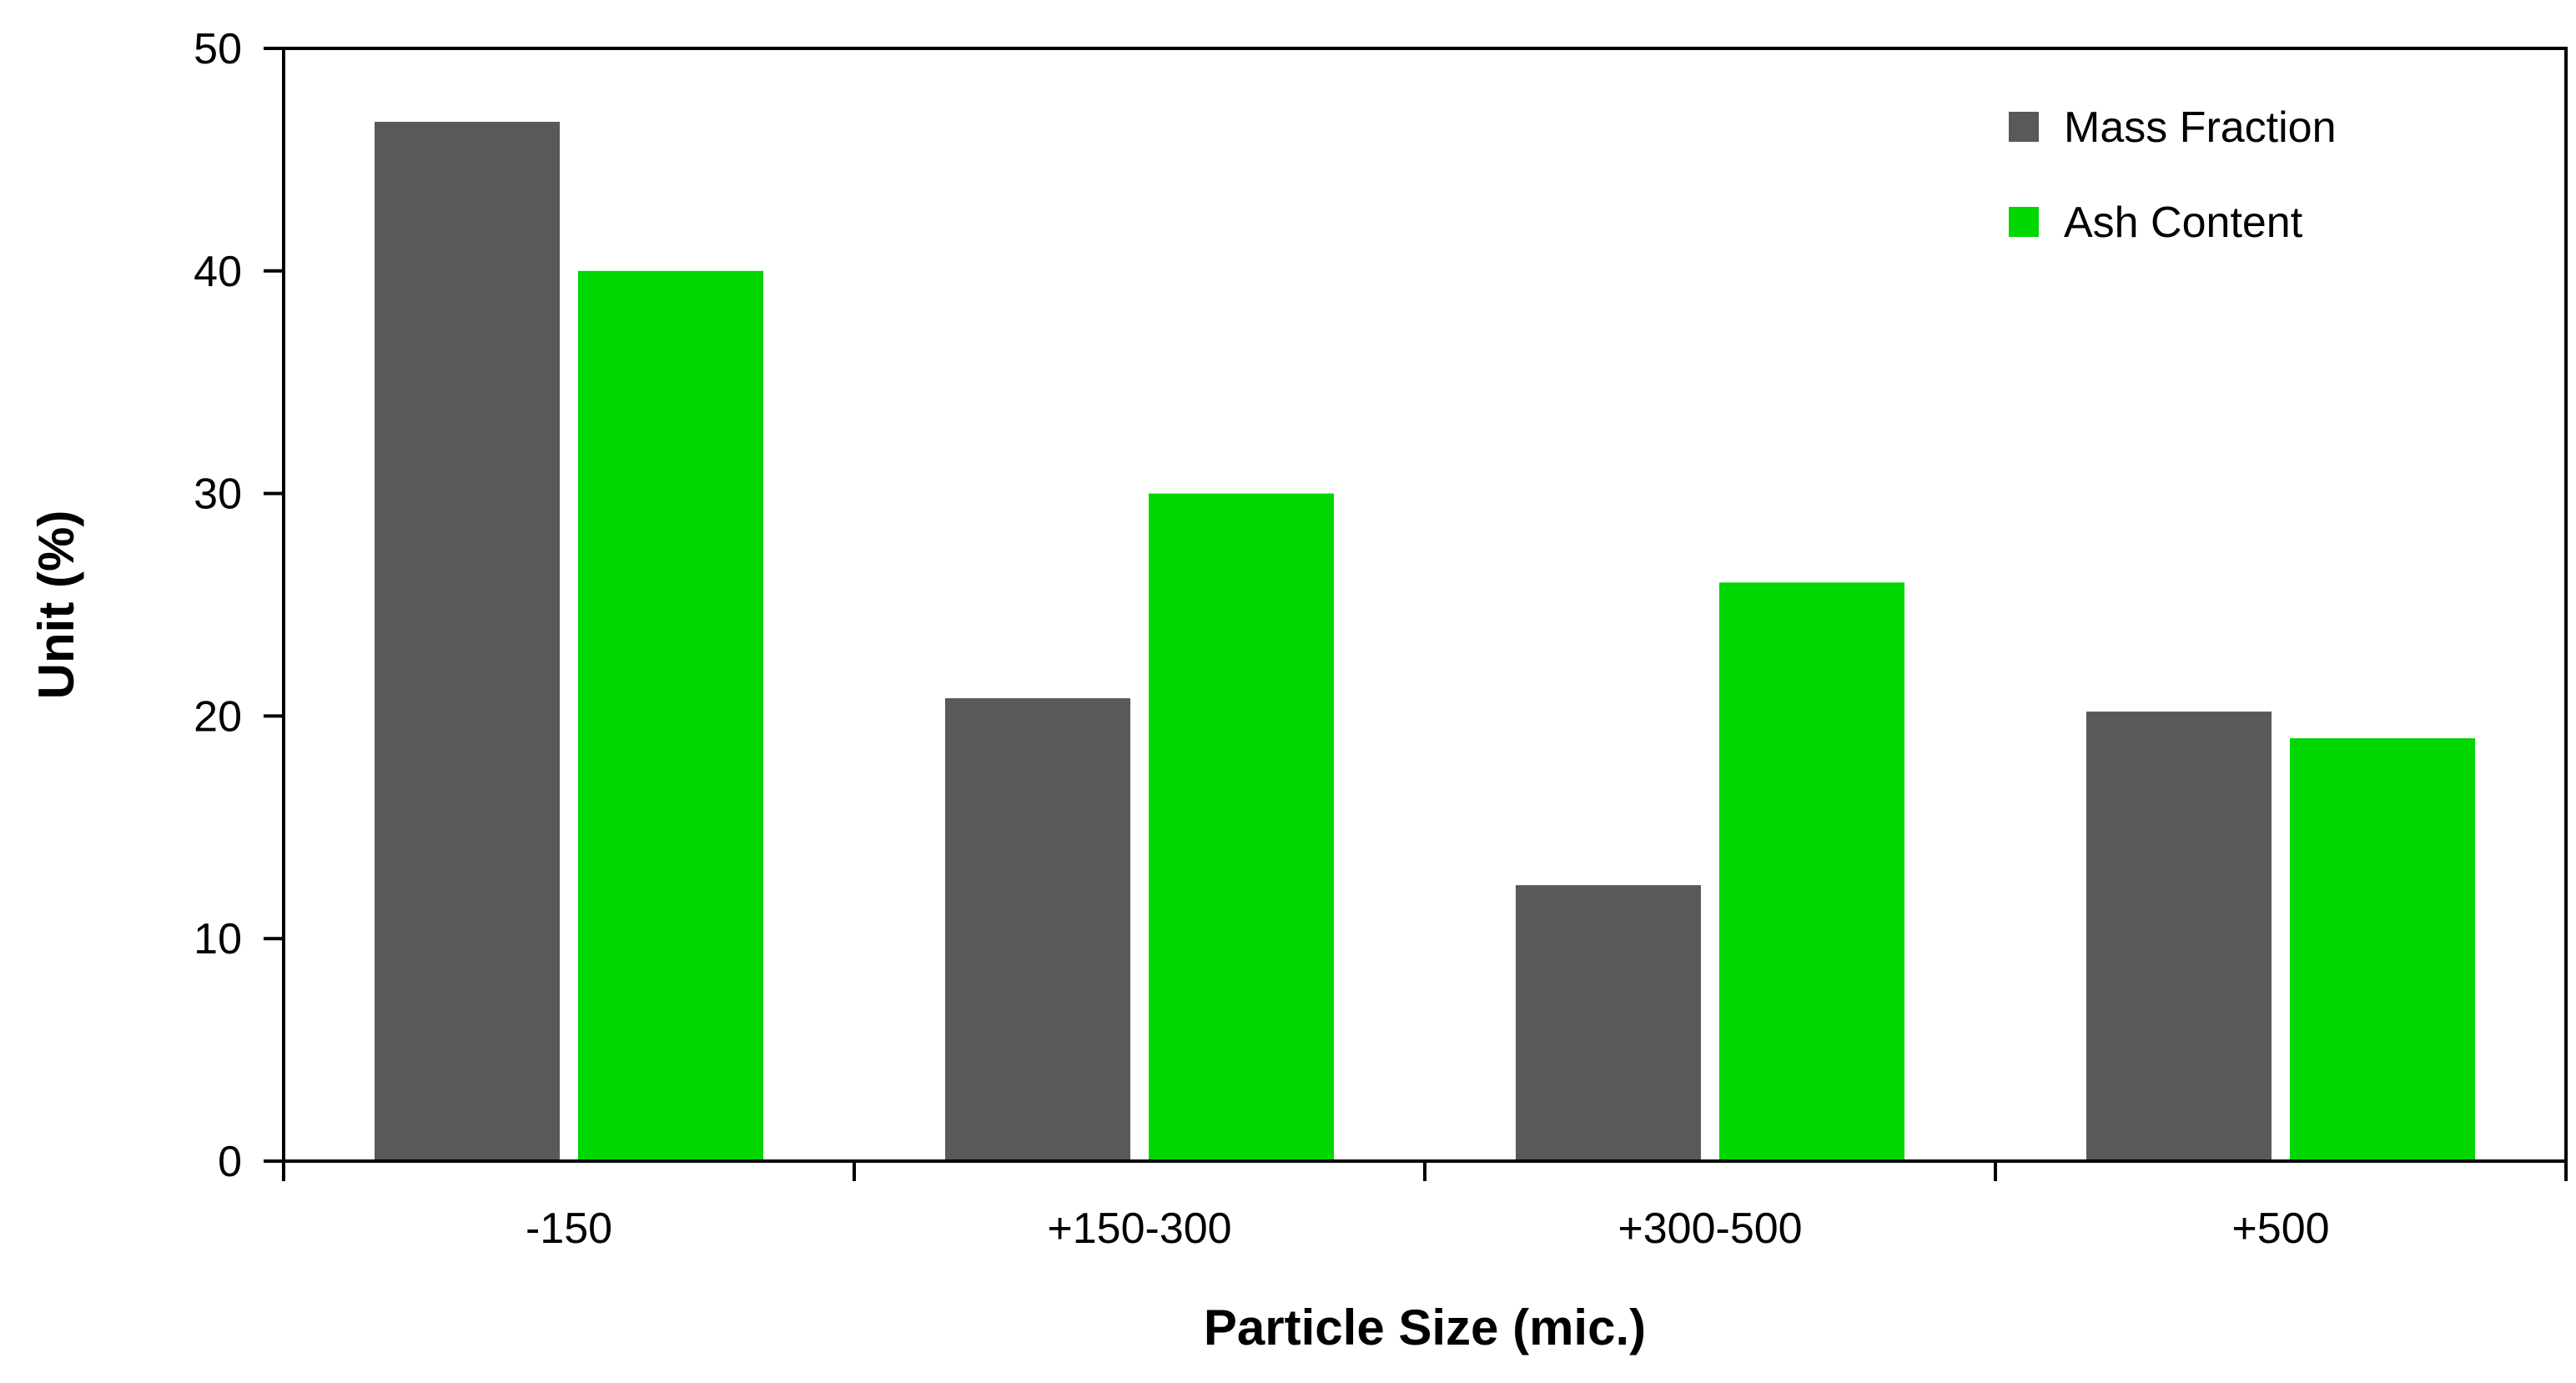 This screenshot has height=1383, width=2576. What do you see at coordinates (218, 272) in the screenshot?
I see `y-tick-label: 40` at bounding box center [218, 272].